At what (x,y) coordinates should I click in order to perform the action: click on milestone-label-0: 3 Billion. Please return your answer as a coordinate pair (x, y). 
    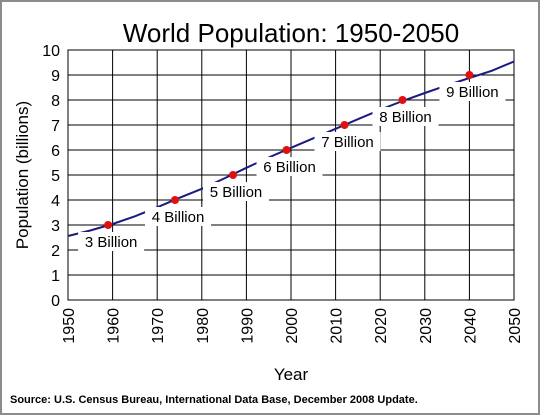
    Looking at the image, I should click on (111, 242).